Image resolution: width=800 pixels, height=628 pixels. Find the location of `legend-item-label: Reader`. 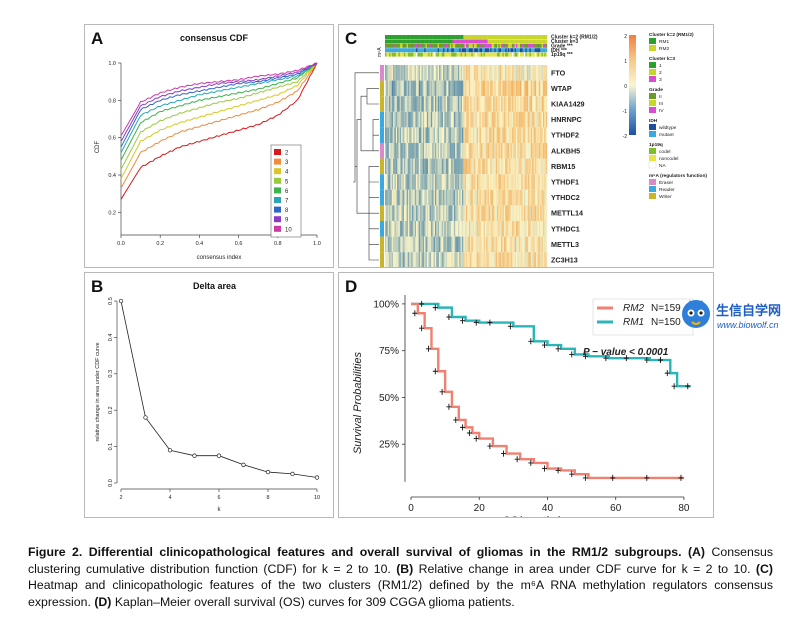

legend-item-label: Reader is located at coordinates (667, 190).